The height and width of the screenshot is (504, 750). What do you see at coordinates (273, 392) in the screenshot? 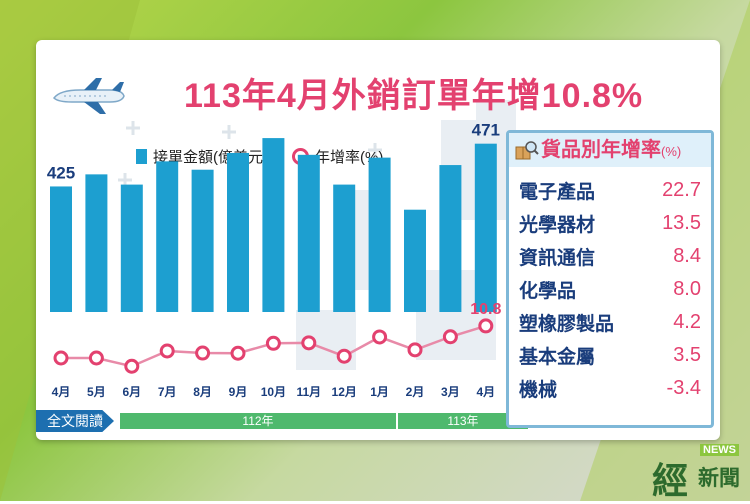
I see `x-tick-label: 10月` at bounding box center [273, 392].